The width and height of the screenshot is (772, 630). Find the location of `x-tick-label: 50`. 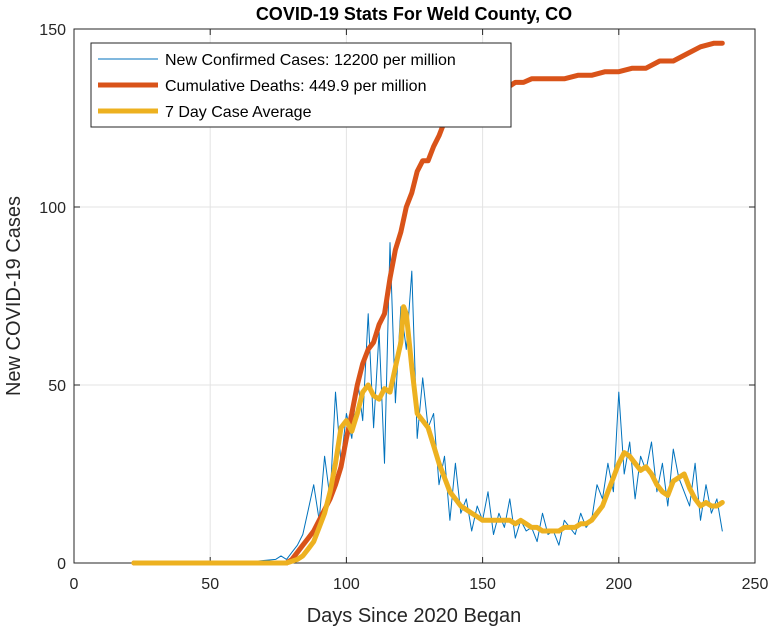

x-tick-label: 50 is located at coordinates (210, 584).